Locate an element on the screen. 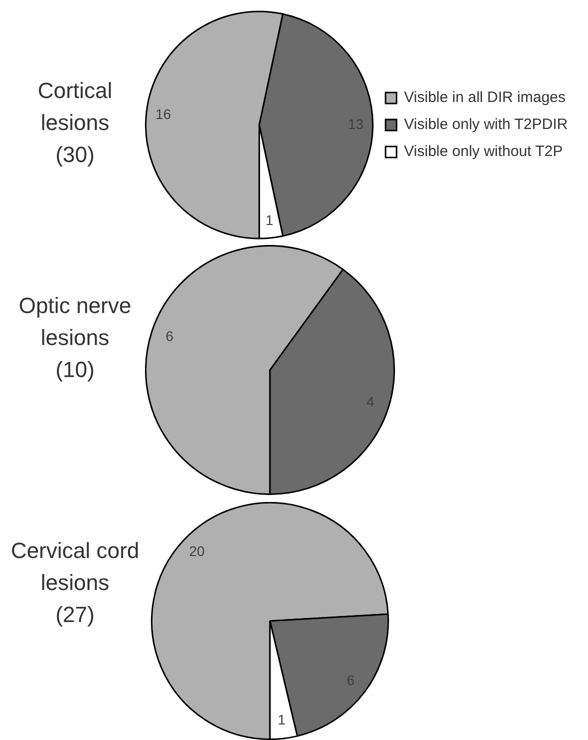 The image size is (588, 740). data-label: 20 is located at coordinates (197, 550).